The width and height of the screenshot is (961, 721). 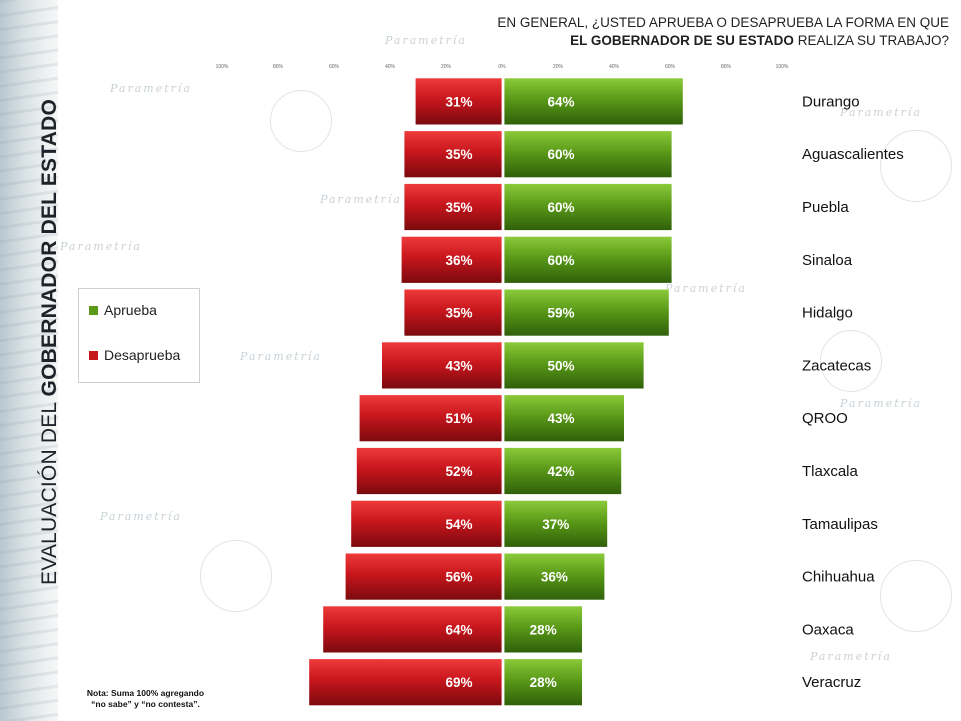 What do you see at coordinates (836, 365) in the screenshot?
I see `category-label: Zacatecas` at bounding box center [836, 365].